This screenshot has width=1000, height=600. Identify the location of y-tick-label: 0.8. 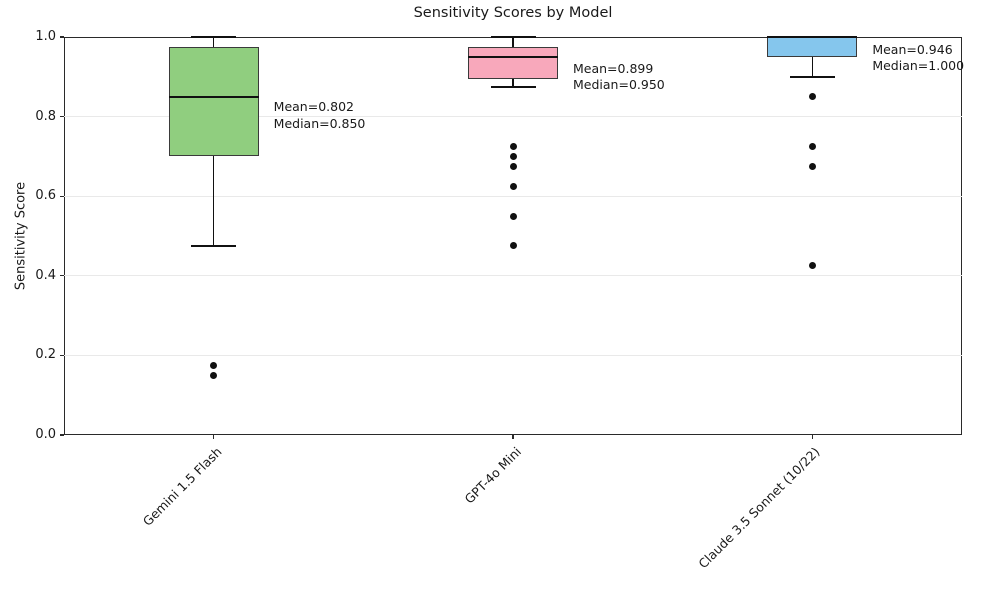
(45, 116).